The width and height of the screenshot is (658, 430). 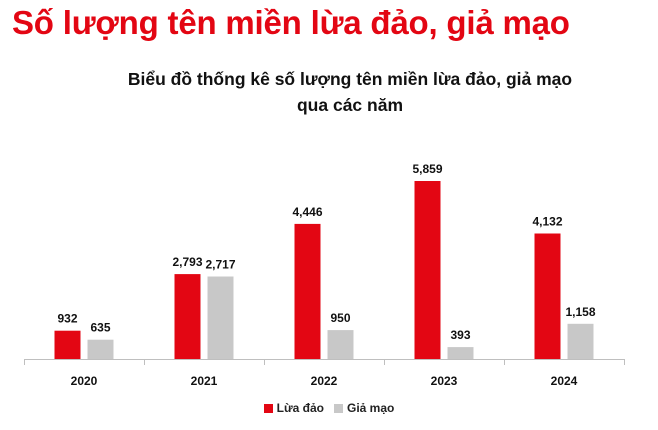 What do you see at coordinates (329, 408) in the screenshot?
I see `chart-legend: Lừa đảo Giả mạo` at bounding box center [329, 408].